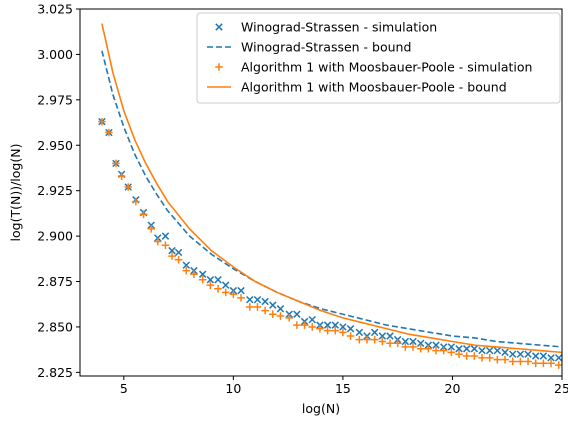  What do you see at coordinates (374, 87) in the screenshot?
I see `legend-label: Algorithm 1 with Moosbauer-Poole - bound` at bounding box center [374, 87].